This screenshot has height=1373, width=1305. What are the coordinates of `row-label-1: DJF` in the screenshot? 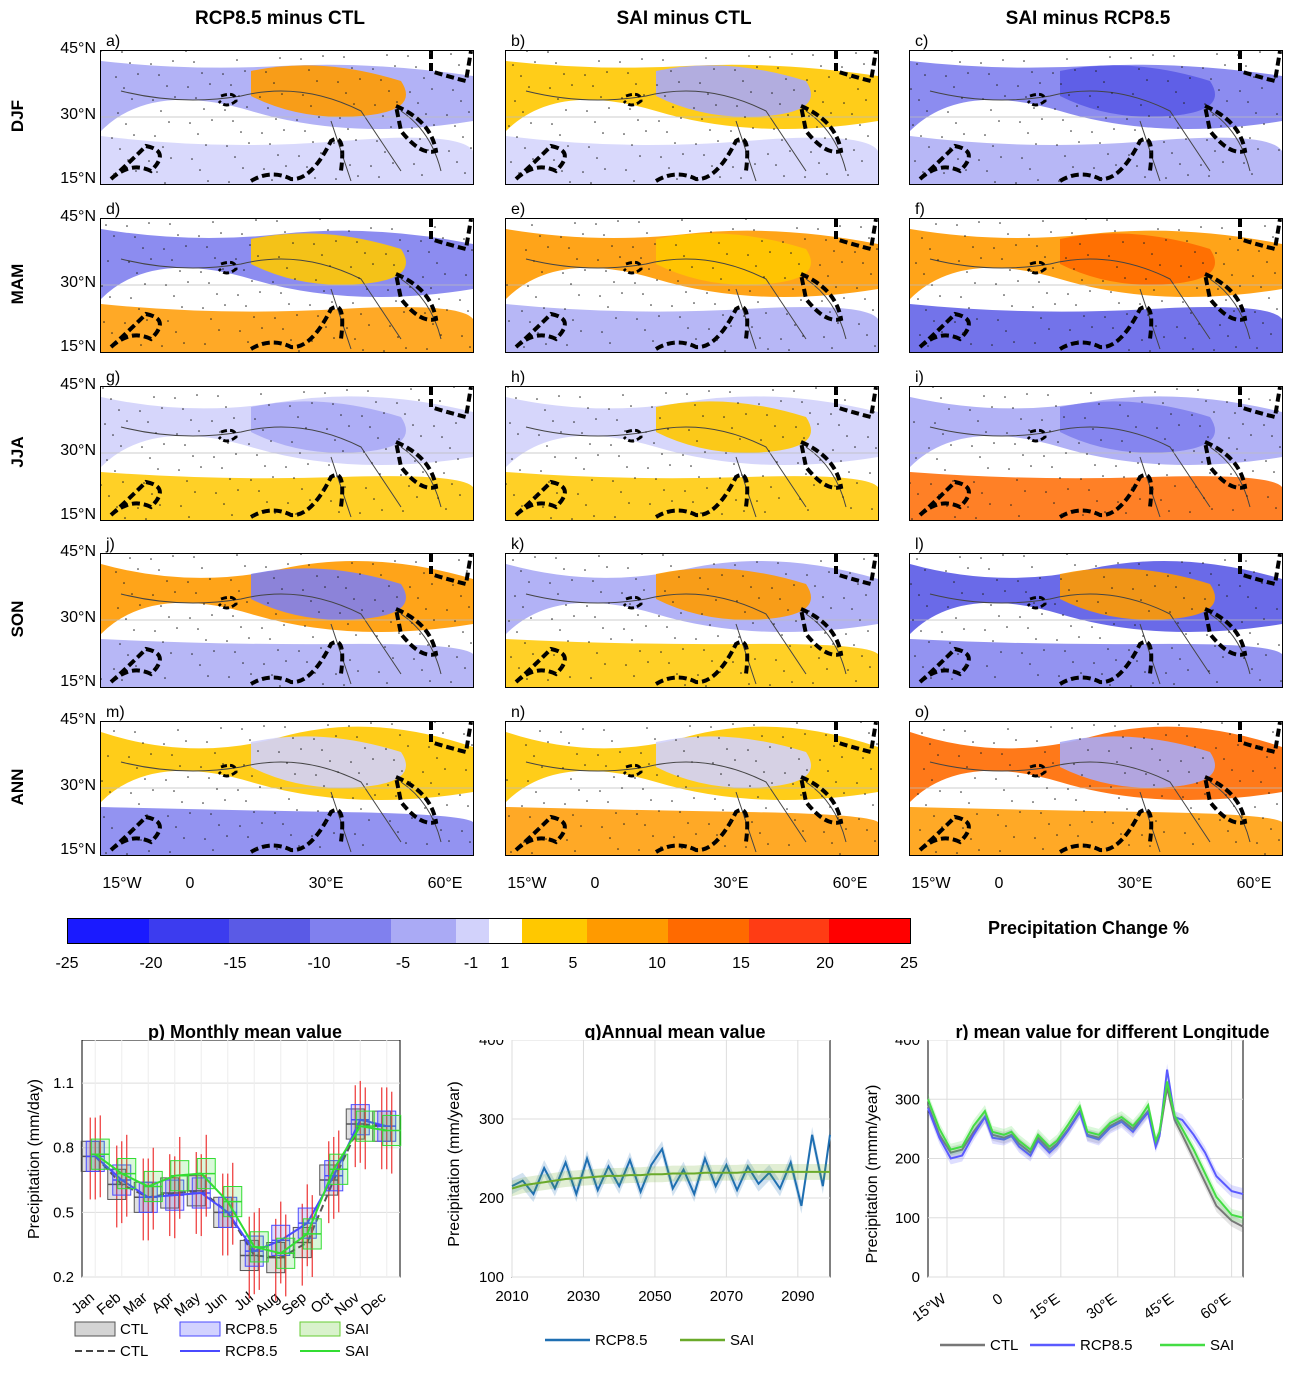 It's located at (17, 116).